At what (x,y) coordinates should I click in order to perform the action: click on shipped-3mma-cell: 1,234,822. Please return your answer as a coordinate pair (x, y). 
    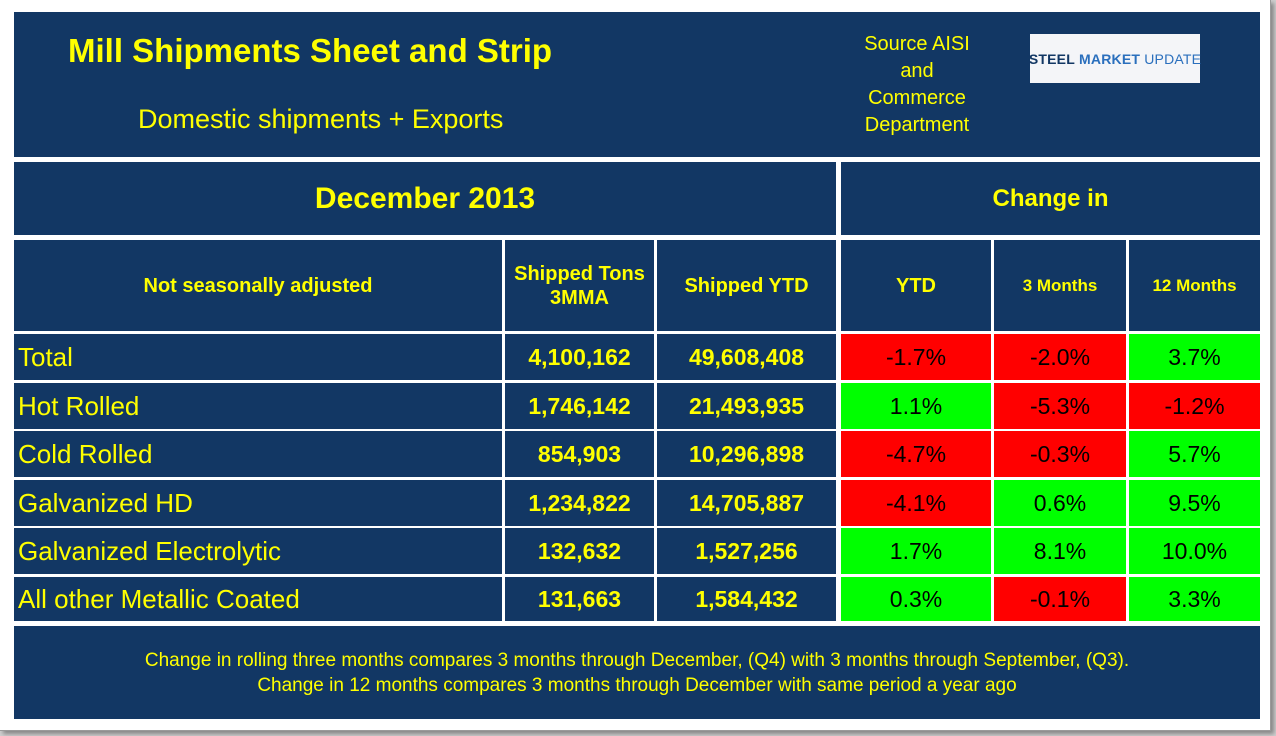
    Looking at the image, I should click on (579, 503).